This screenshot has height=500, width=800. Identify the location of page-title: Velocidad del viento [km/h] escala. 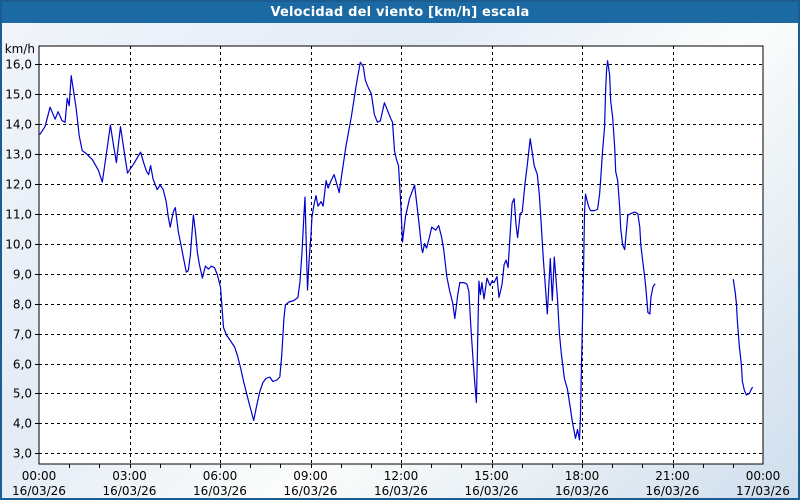
(400, 12).